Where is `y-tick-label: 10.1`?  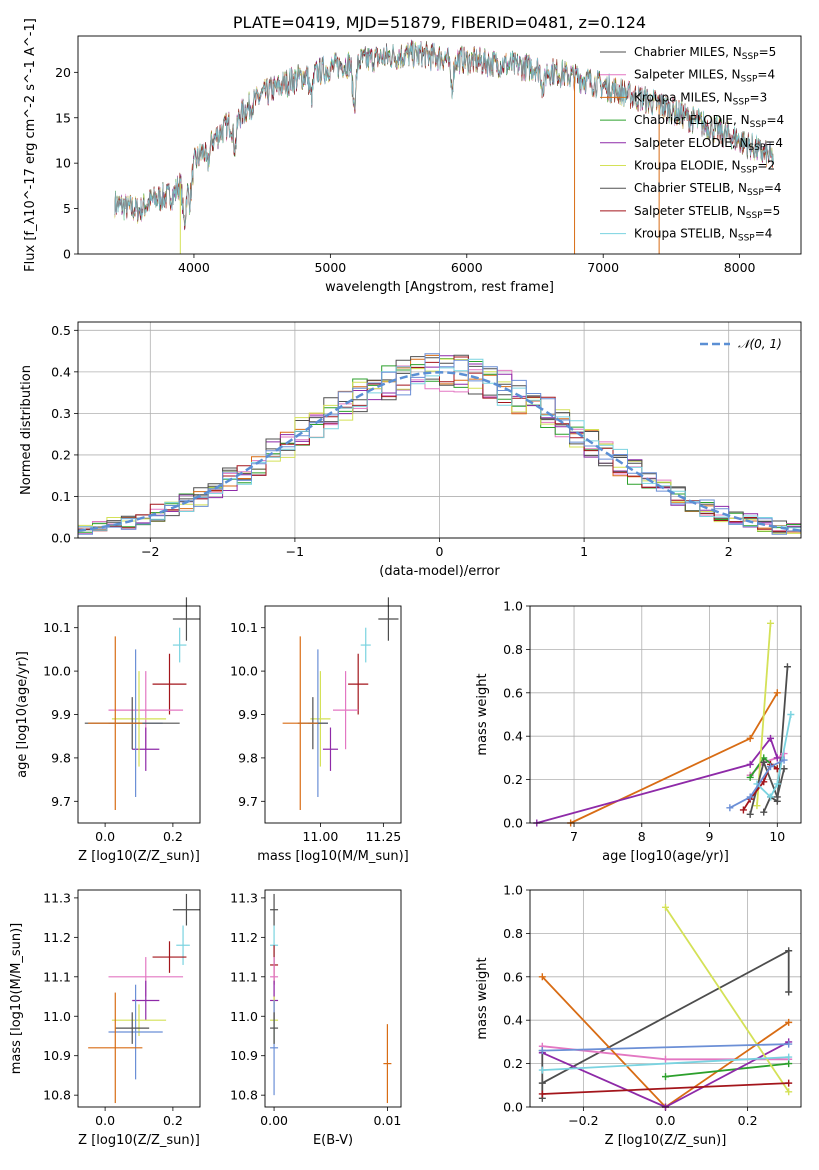
y-tick-label: 10.1 is located at coordinates (57, 627).